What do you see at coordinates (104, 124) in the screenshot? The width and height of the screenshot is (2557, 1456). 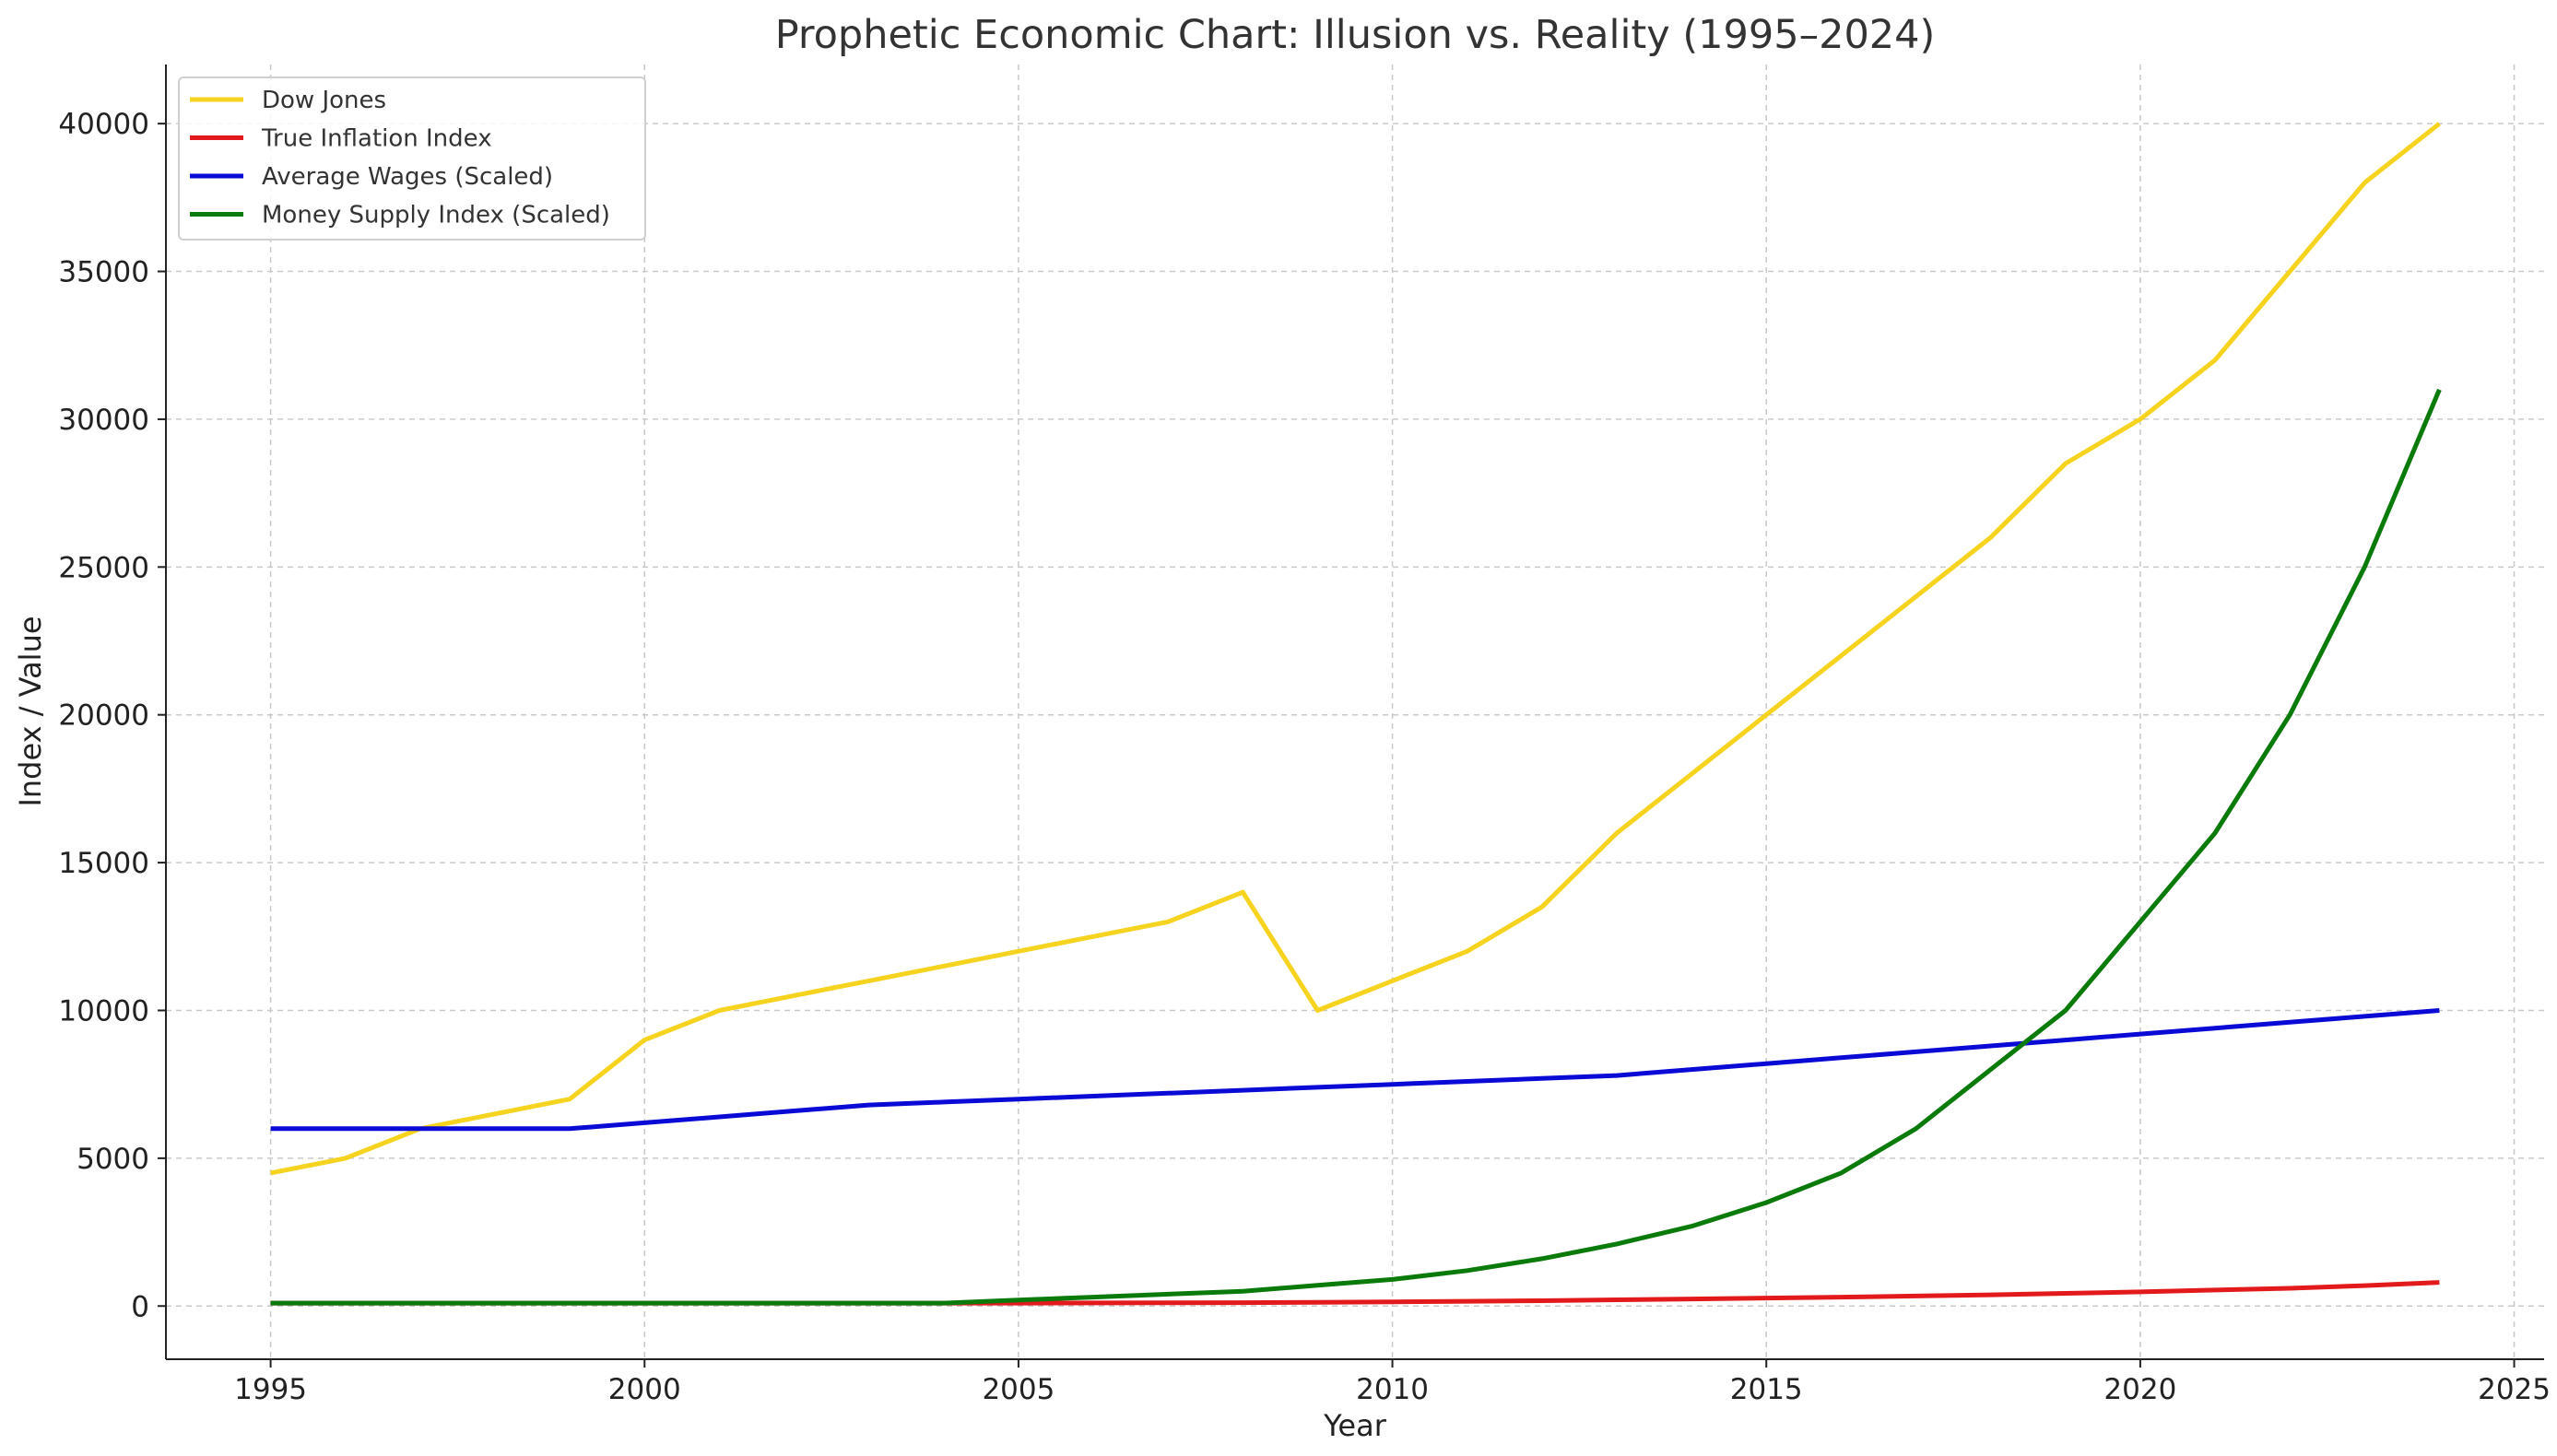 I see `y-tick-label: 40000` at bounding box center [104, 124].